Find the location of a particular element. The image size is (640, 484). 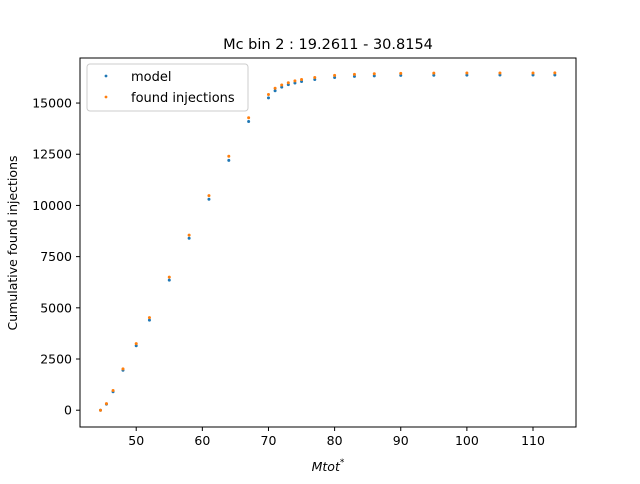

y-tick-label: 7500 is located at coordinates (56, 256).